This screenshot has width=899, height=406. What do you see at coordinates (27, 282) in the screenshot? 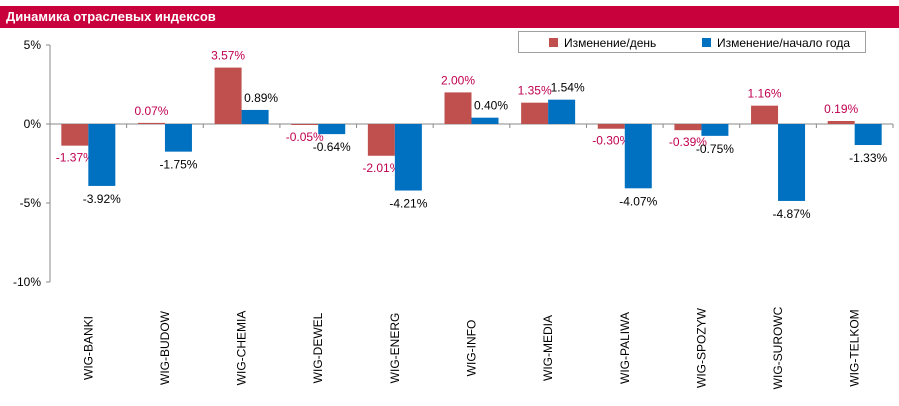
I see `y-tick-label: -10%` at bounding box center [27, 282].